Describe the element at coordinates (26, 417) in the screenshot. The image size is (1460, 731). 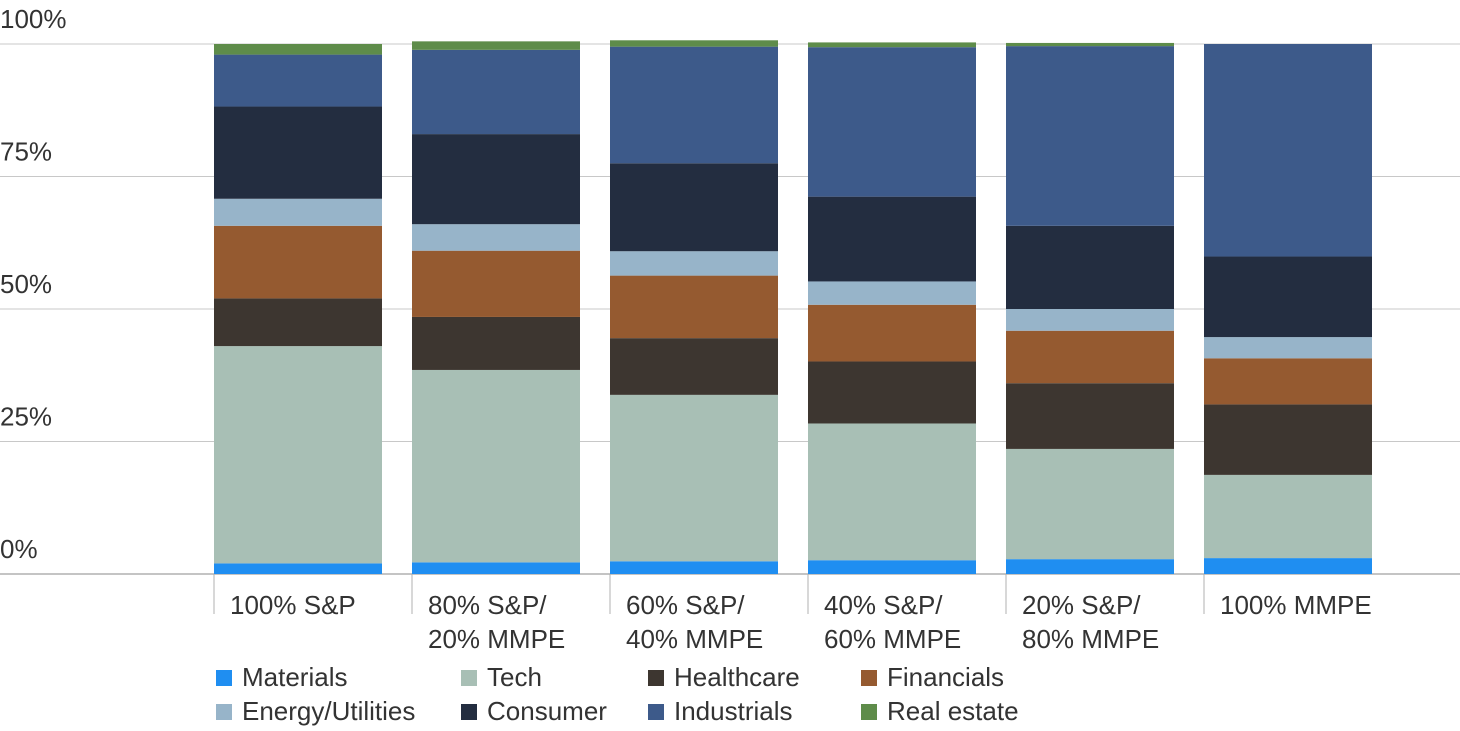
I see `y-tick-label: 25%` at that location.